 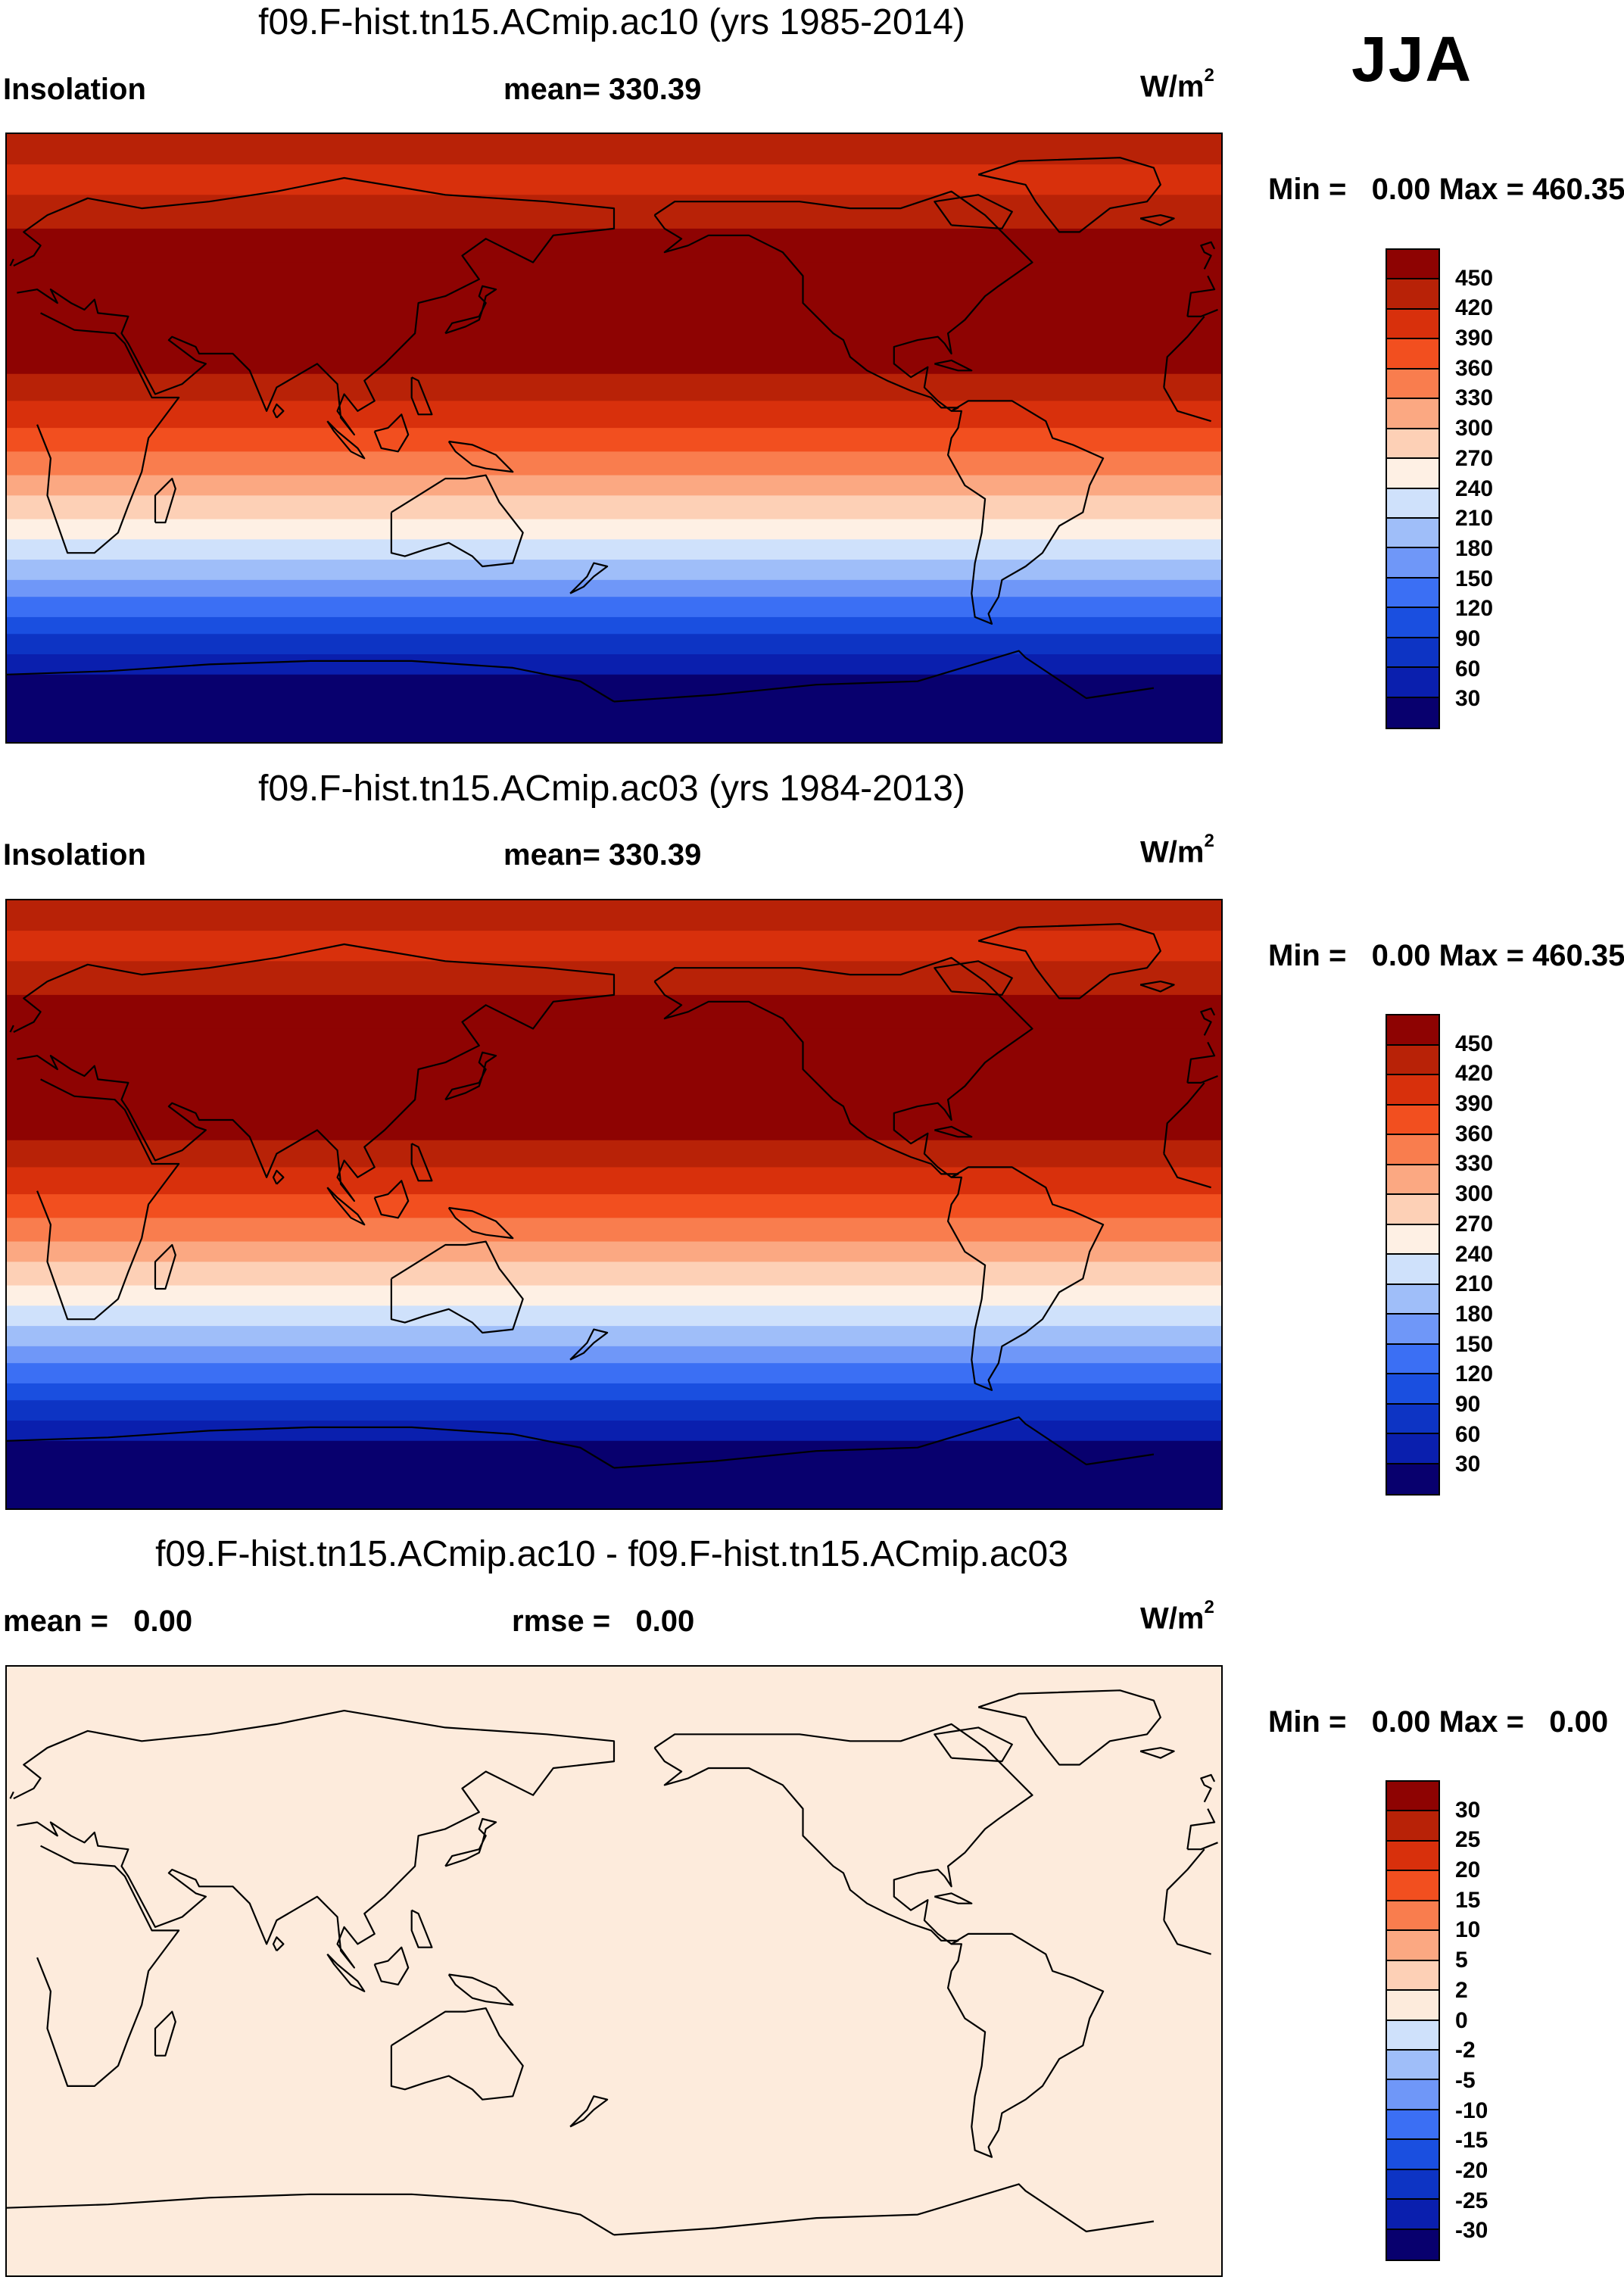 I want to click on colorbar-tick-label: 15, so click(x=1468, y=1900).